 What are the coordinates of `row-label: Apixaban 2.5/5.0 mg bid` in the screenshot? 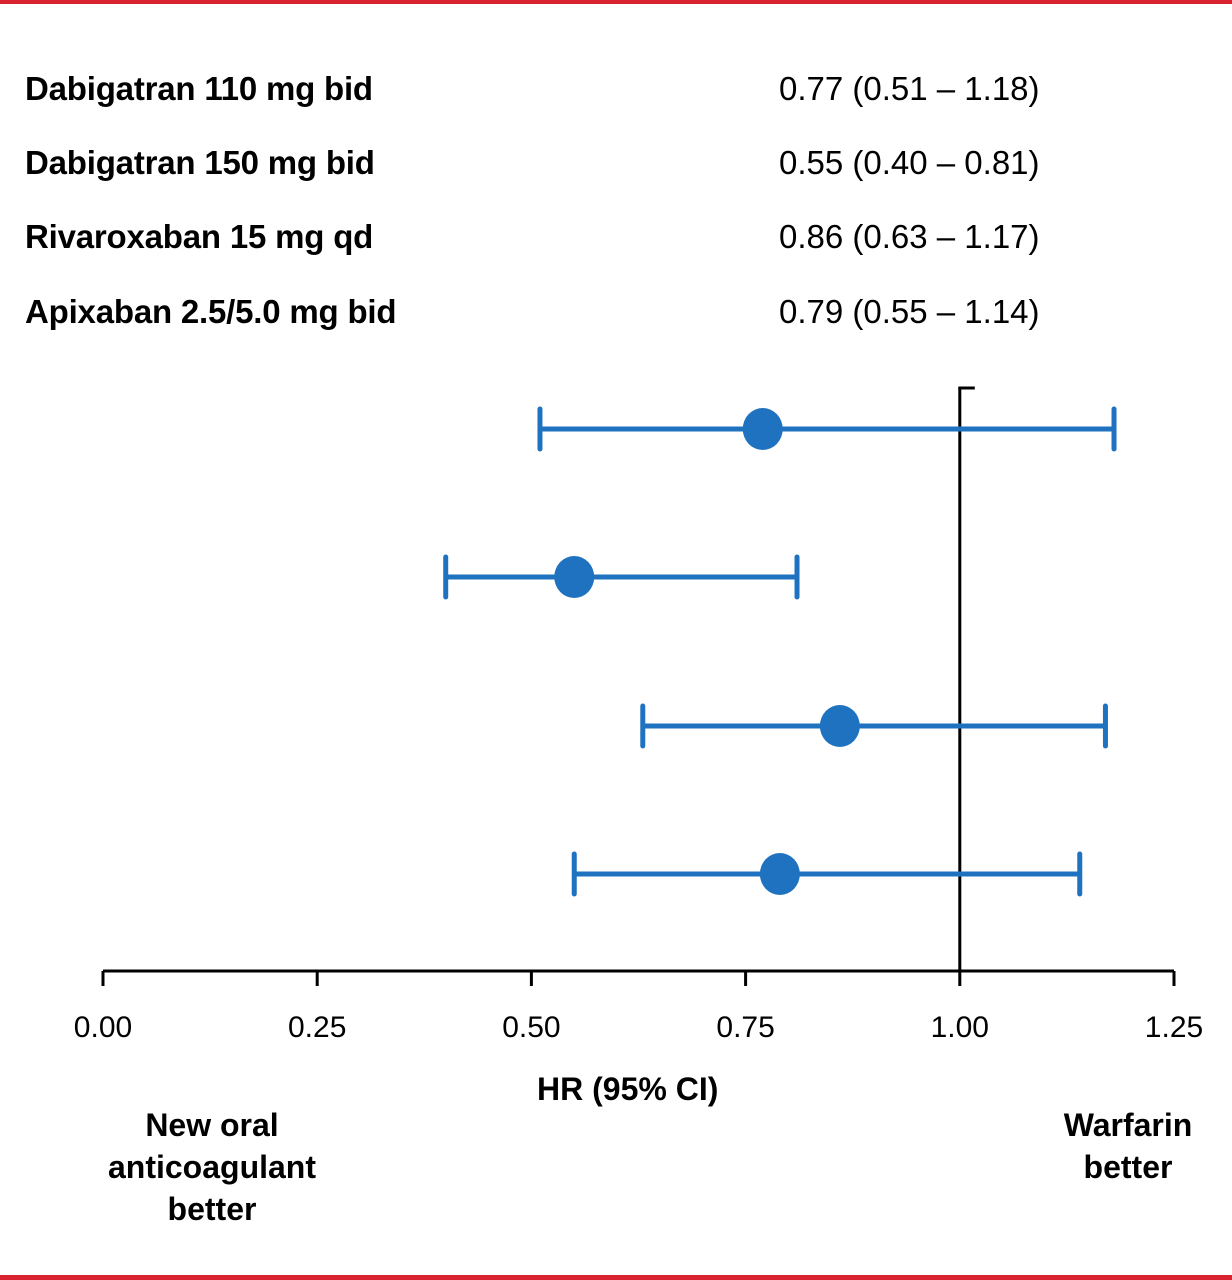 It's located at (211, 311).